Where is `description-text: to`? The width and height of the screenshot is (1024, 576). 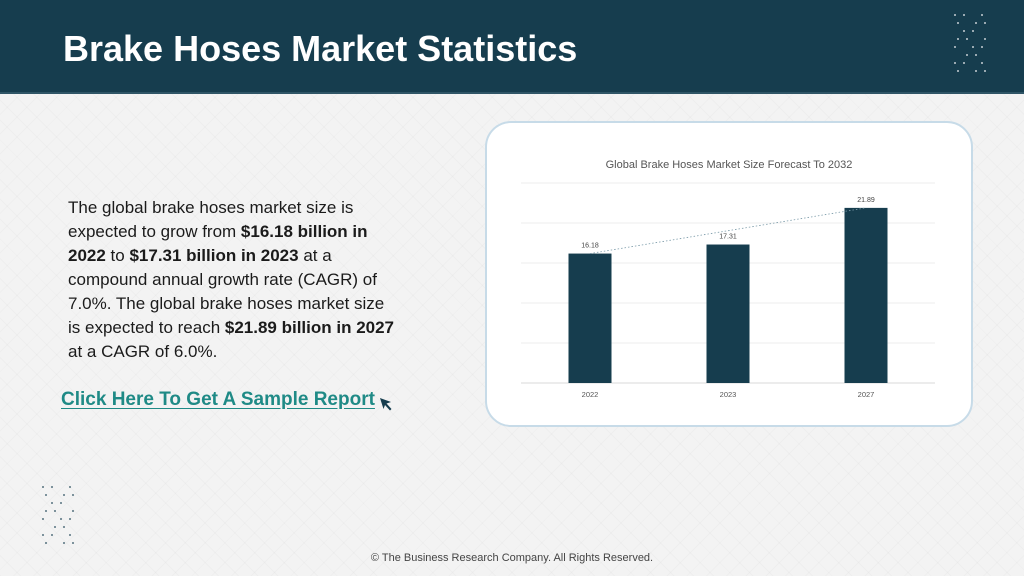
description-text: to is located at coordinates (117, 255).